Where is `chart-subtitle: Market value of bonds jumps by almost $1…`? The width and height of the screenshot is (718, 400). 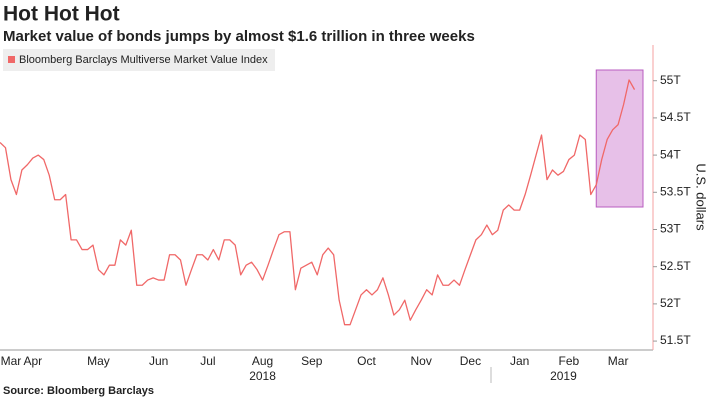 chart-subtitle: Market value of bonds jumps by almost $1… is located at coordinates (239, 36).